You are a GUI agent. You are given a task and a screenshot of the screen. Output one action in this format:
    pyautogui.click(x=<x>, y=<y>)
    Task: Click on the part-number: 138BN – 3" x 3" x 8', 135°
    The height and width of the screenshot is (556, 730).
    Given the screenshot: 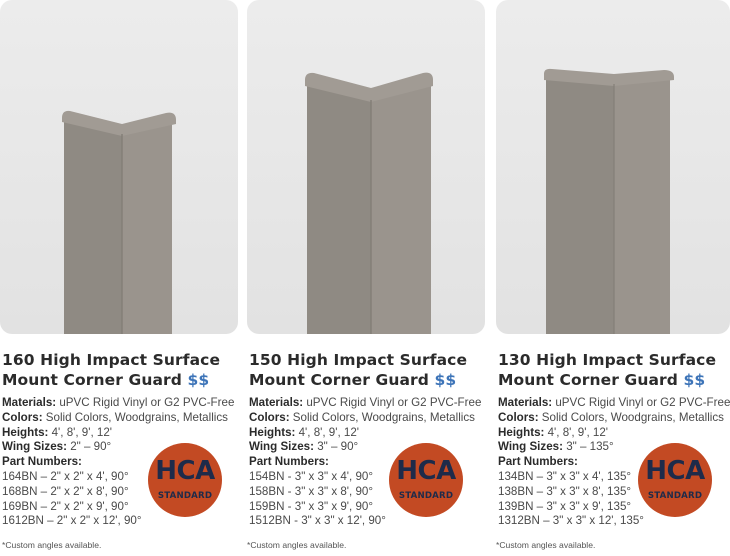 What is the action you would take?
    pyautogui.click(x=565, y=491)
    